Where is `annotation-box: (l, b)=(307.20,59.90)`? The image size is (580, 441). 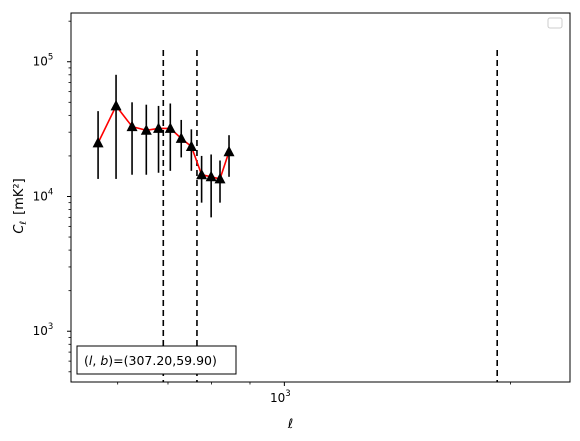 annotation-box: (l, b)=(307.20,59.90) is located at coordinates (156, 360).